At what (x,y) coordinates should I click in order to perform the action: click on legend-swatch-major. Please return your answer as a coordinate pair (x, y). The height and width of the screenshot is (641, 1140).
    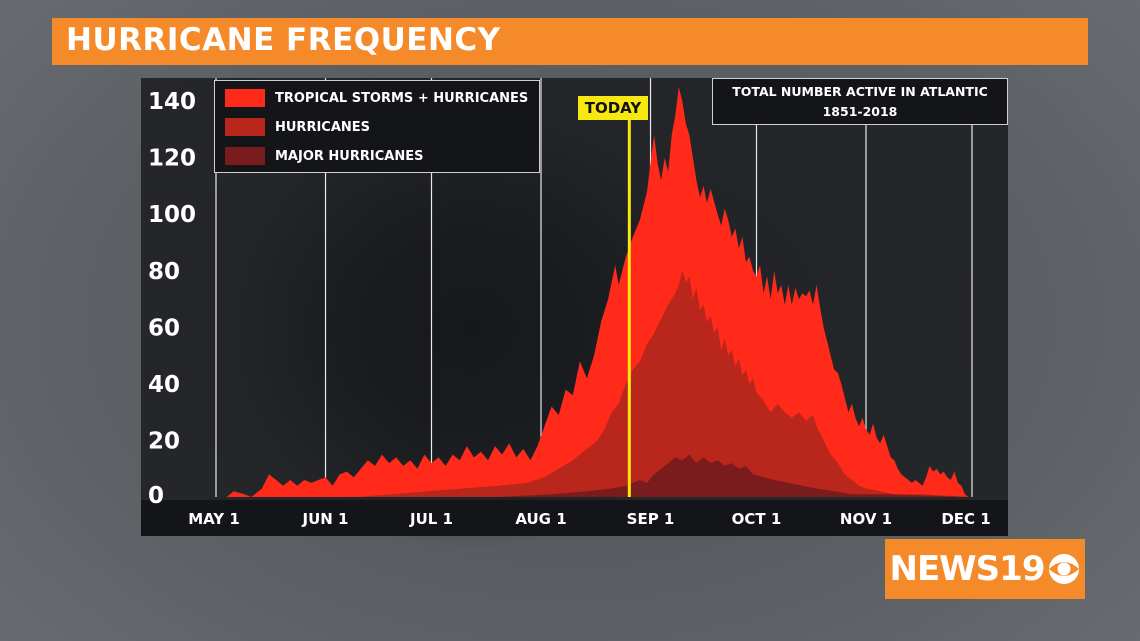
    Looking at the image, I should click on (245, 156).